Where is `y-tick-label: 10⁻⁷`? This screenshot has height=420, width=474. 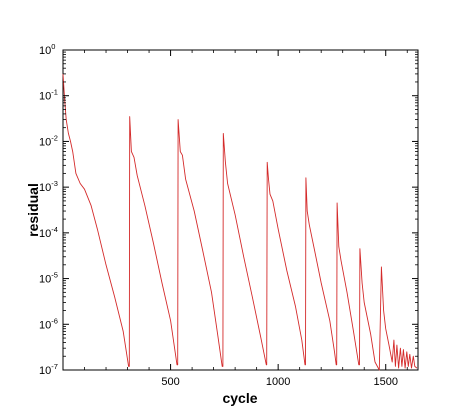
y-tick-label: 10⁻⁷ is located at coordinates (48, 369).